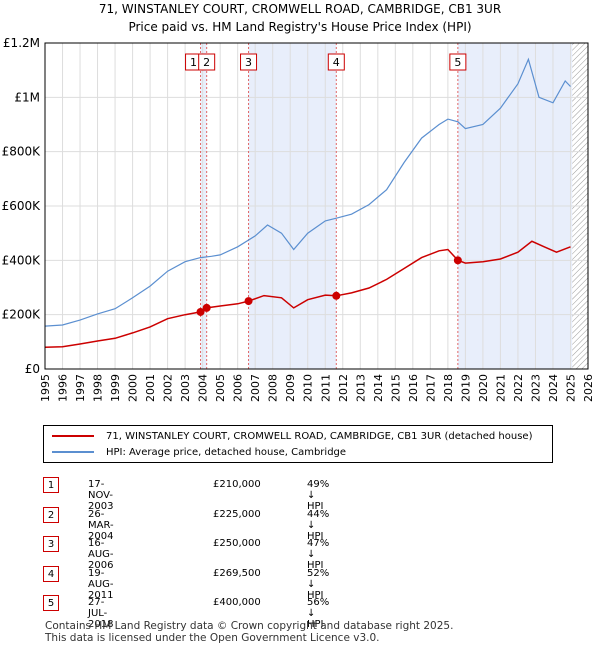 The height and width of the screenshot is (650, 600). What do you see at coordinates (273, 388) in the screenshot?
I see `x-tick-label: 2008` at bounding box center [273, 388].